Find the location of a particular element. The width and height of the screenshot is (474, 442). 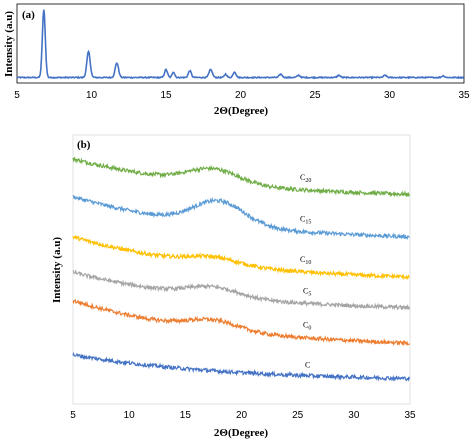

panel-b-series-label: C20 is located at coordinates (305, 178).